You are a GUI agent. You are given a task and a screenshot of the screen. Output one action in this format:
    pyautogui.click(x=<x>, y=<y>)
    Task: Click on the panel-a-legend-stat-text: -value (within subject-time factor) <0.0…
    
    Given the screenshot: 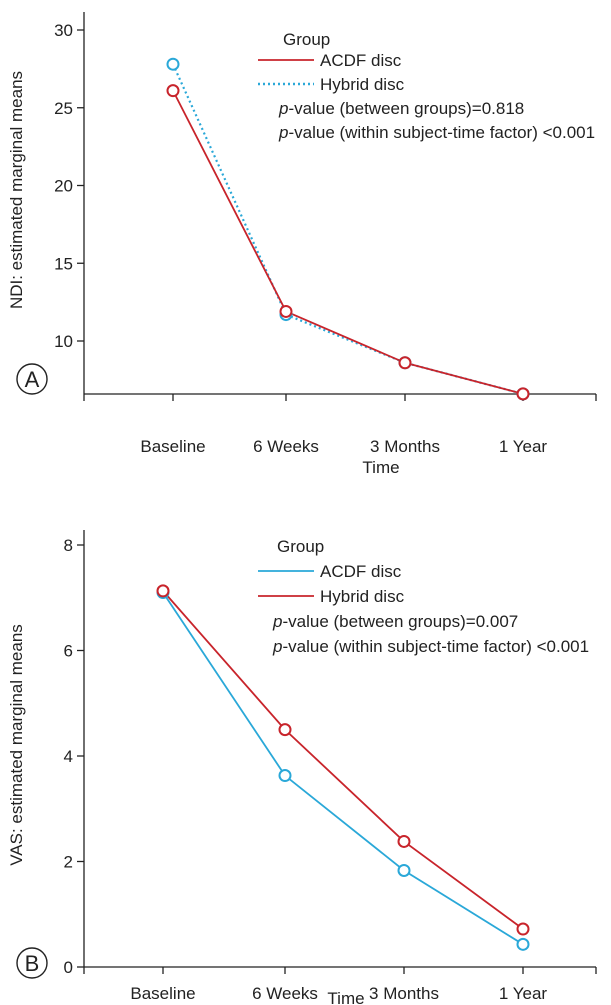 What is the action you would take?
    pyautogui.click(x=441, y=132)
    